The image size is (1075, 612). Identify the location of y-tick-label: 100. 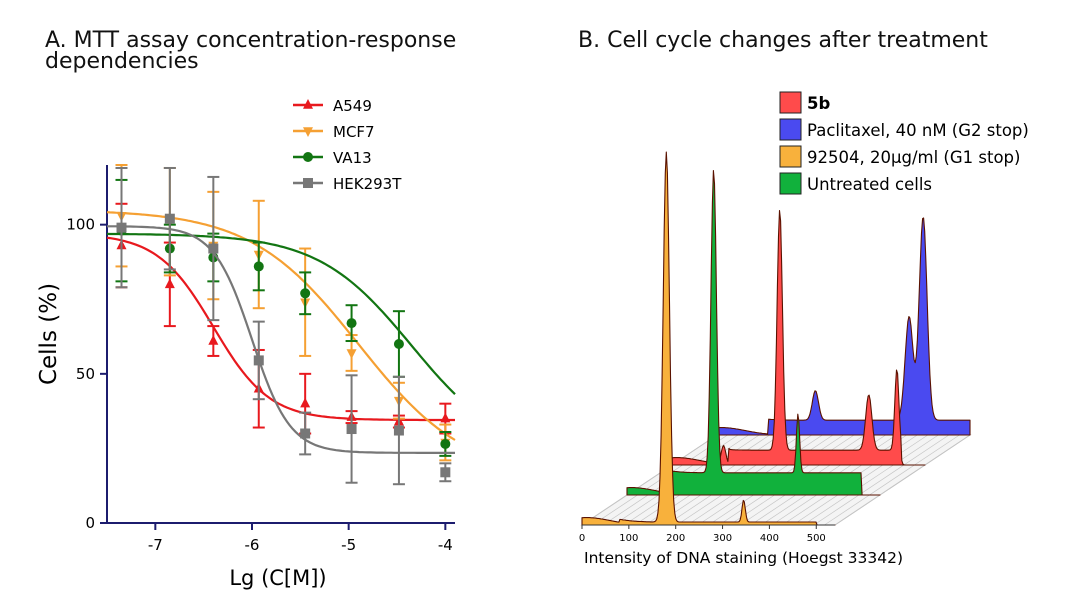
(80, 225).